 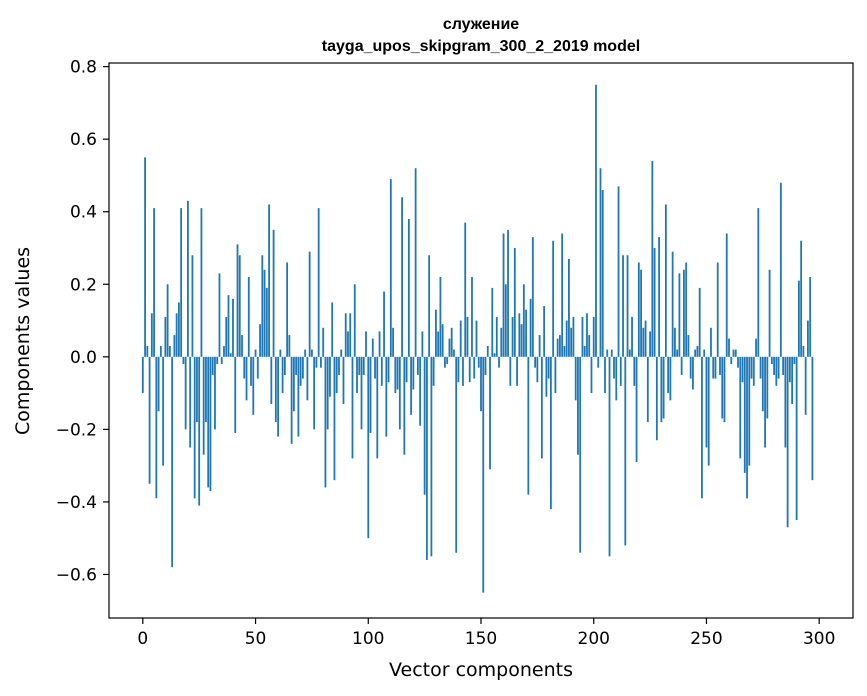 I want to click on x-tick-label: 150, so click(x=481, y=639).